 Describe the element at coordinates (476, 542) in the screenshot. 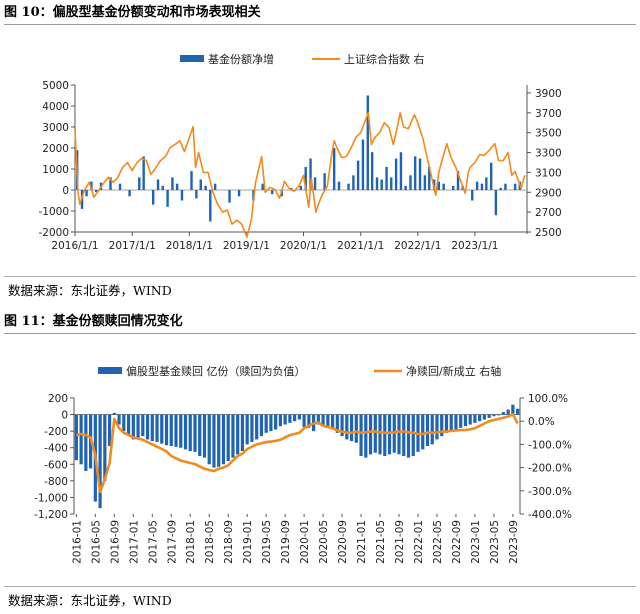

I see `x-tick-label: 2023-01` at that location.